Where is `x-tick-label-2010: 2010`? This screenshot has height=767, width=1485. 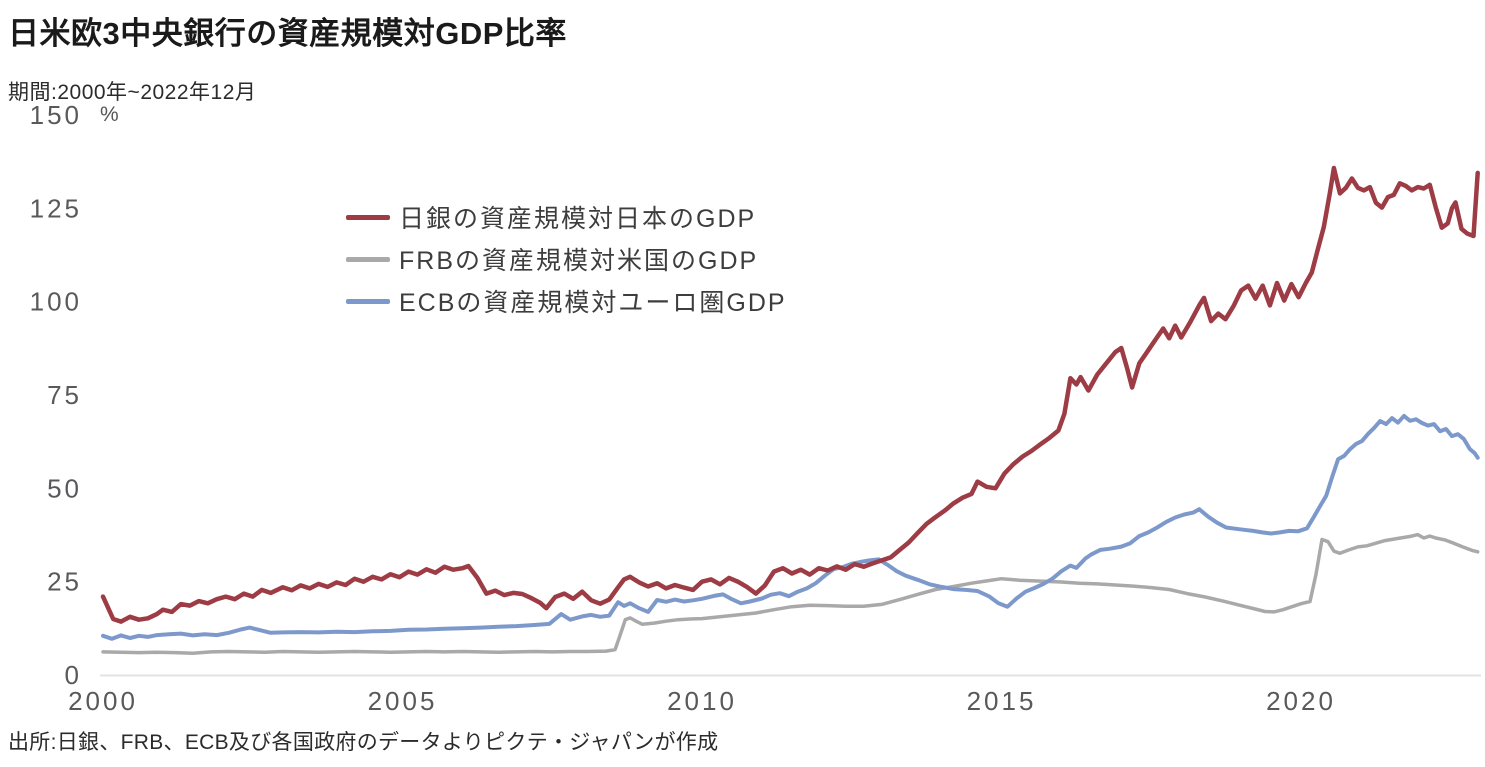 x-tick-label-2010: 2010 is located at coordinates (702, 701).